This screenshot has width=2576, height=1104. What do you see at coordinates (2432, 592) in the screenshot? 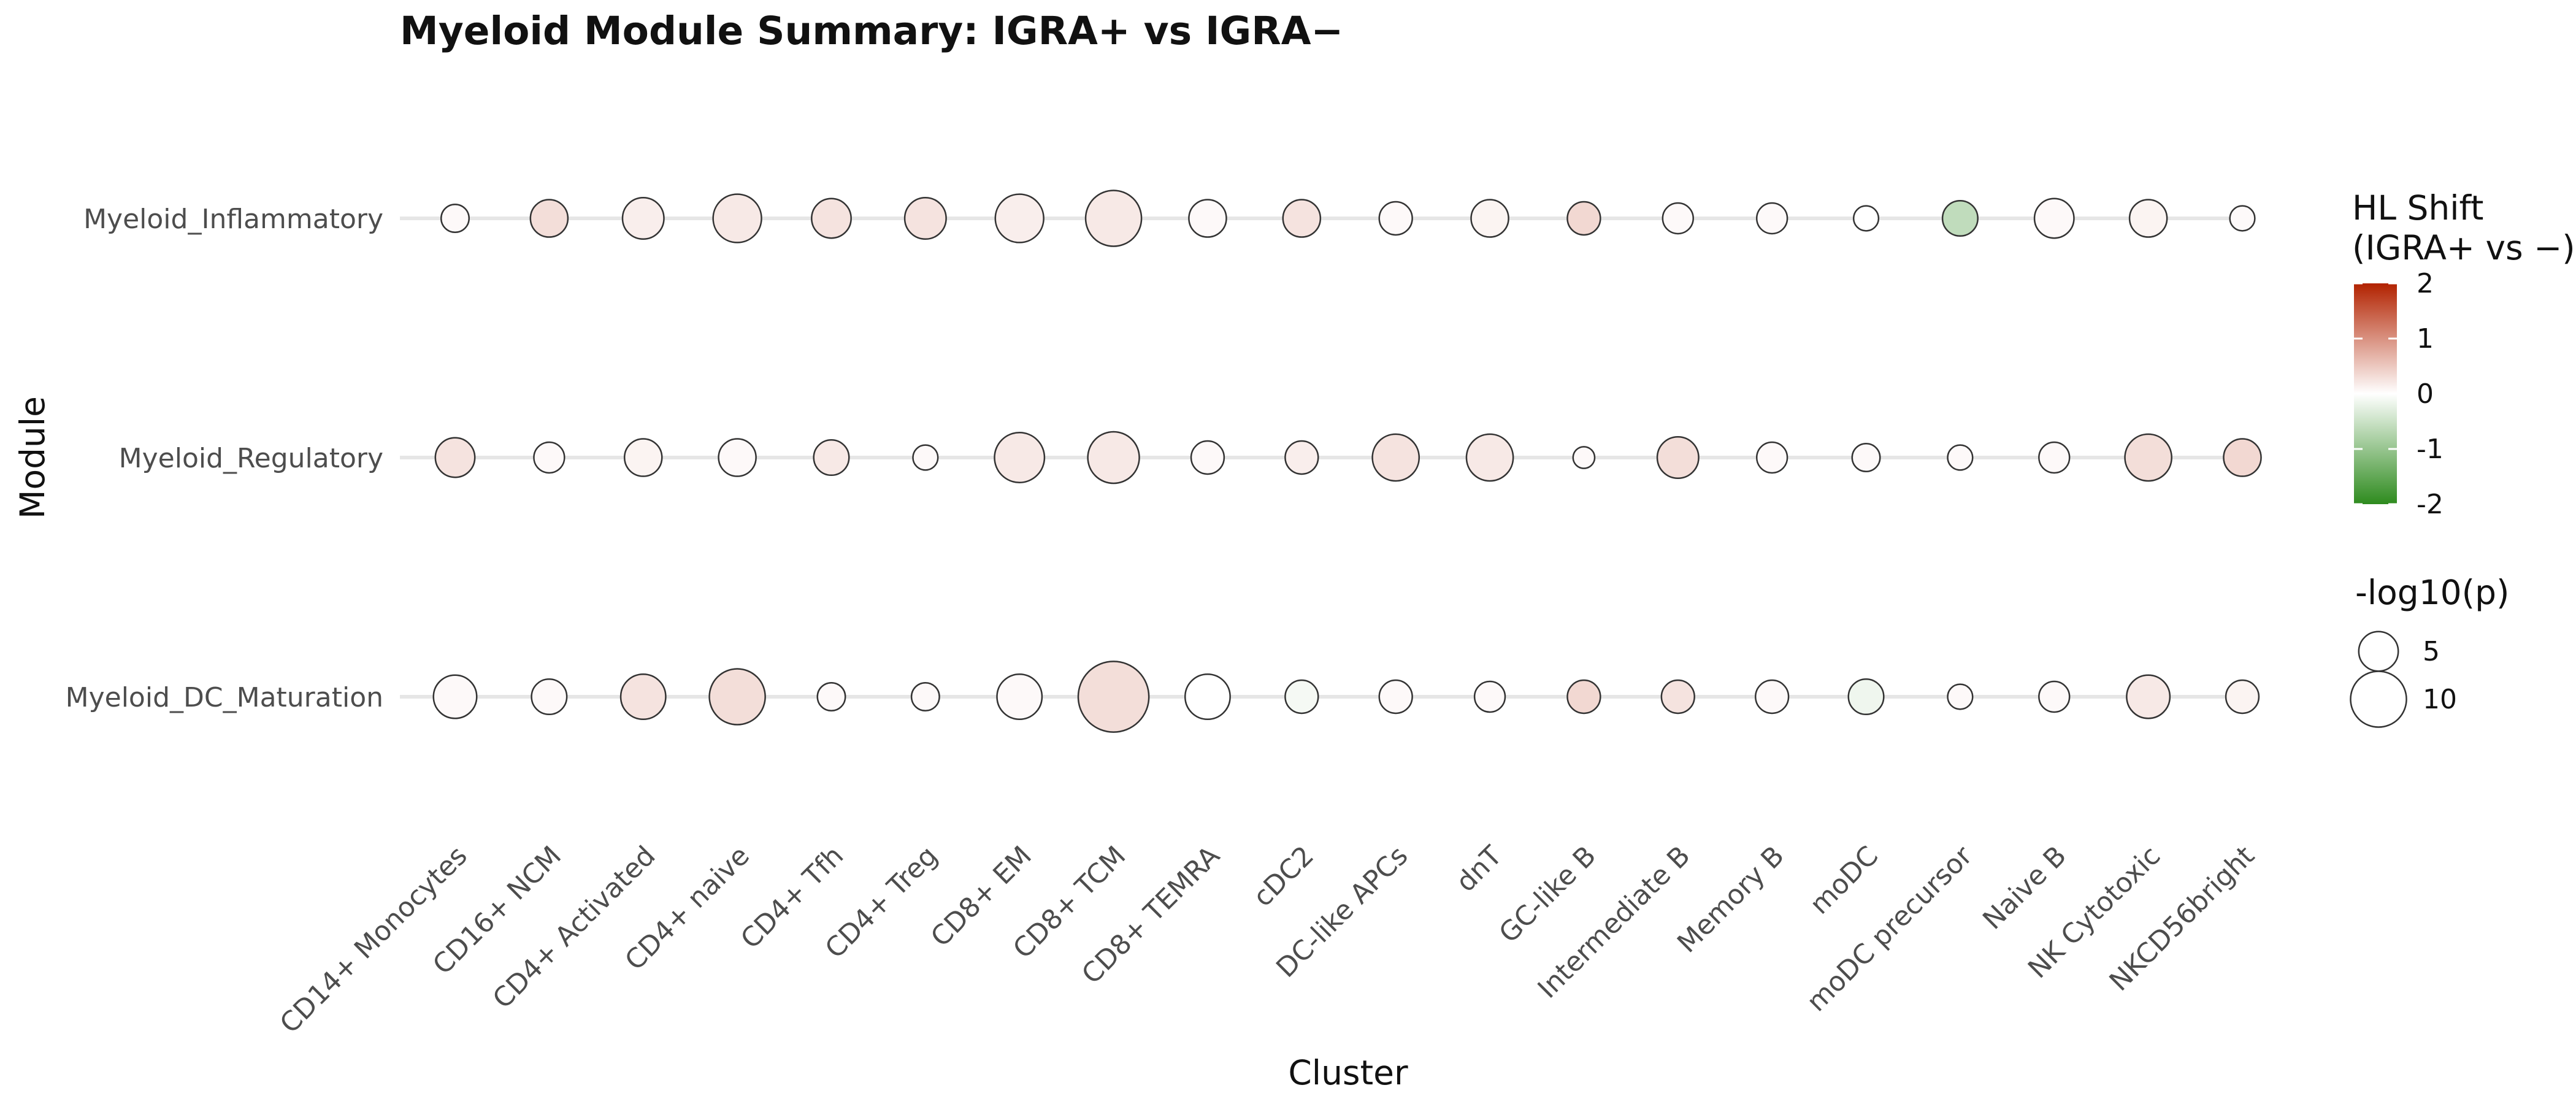
I see `size-legend-title: -log10(p)` at bounding box center [2432, 592].